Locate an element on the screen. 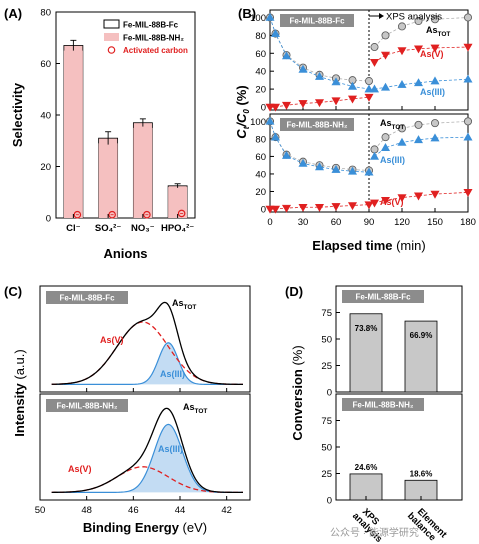 The width and height of the screenshot is (479, 544). x-tick-label: NO₃⁻ is located at coordinates (143, 228).